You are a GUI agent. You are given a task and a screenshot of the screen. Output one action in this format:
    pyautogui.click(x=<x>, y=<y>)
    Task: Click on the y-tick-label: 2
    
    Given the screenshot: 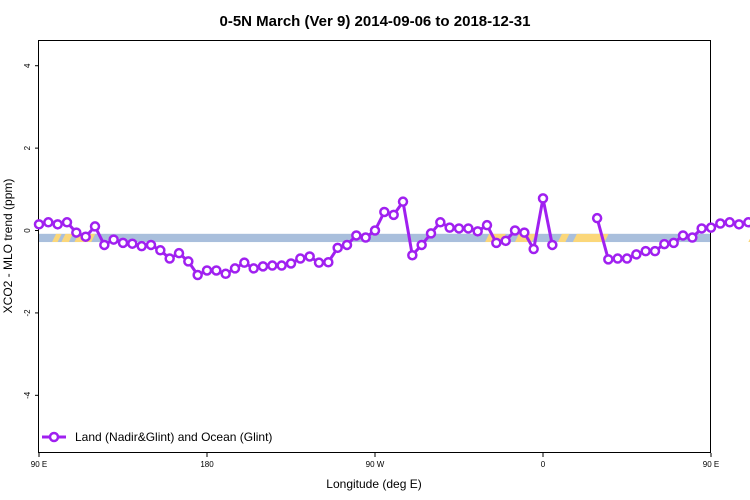 What is the action you would take?
    pyautogui.click(x=27, y=147)
    